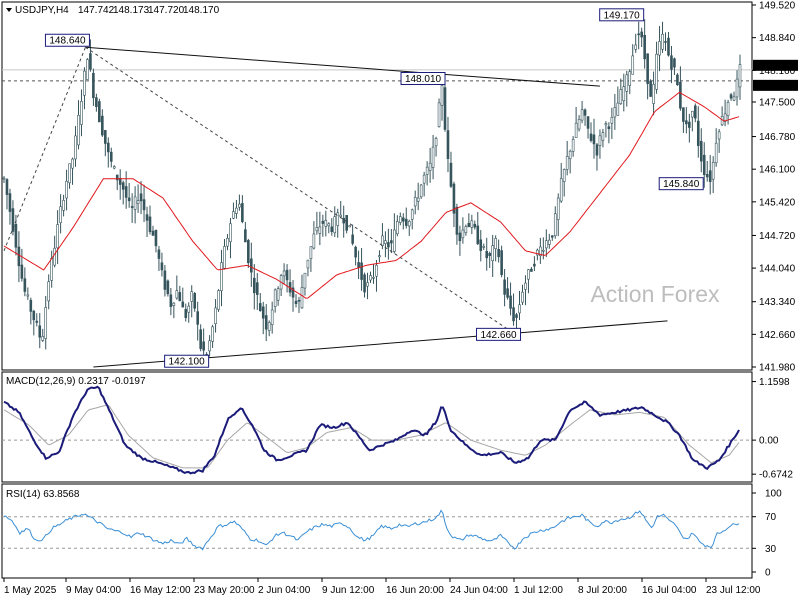 The image size is (800, 600). I want to click on time-tick-label: 23 Jul 12:00, so click(733, 590).